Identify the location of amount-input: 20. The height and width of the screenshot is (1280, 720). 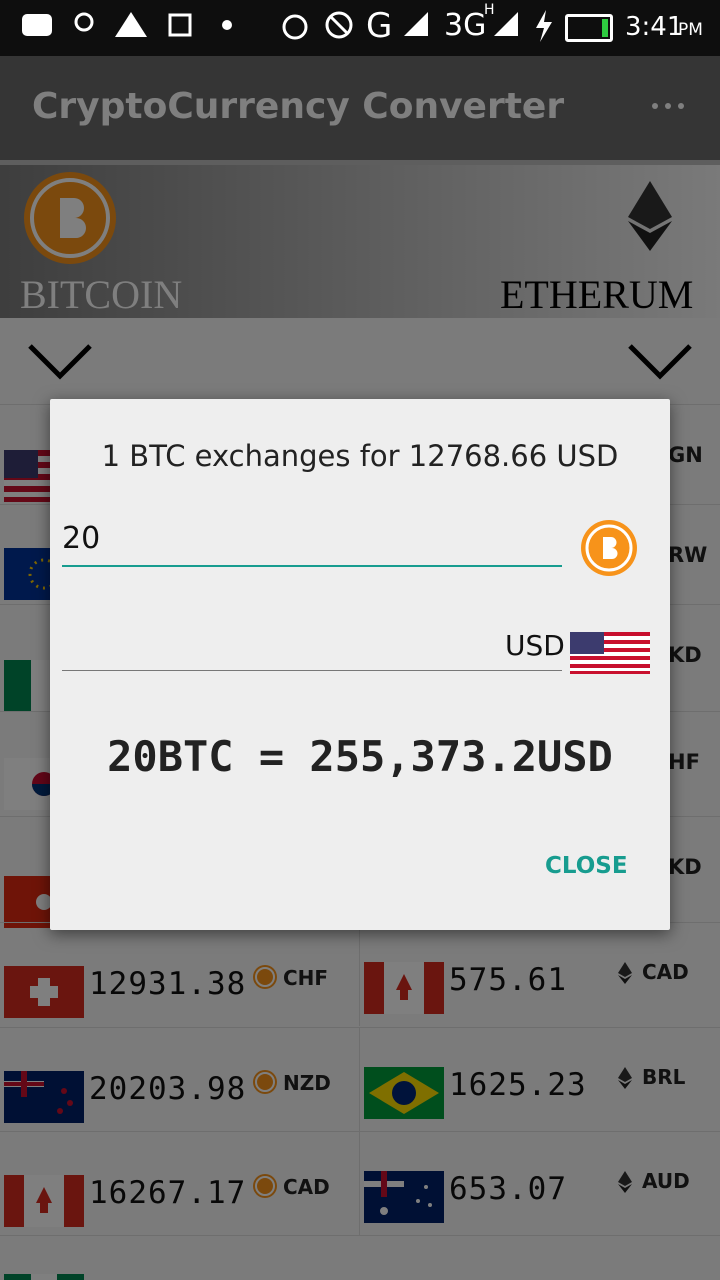
(81, 538).